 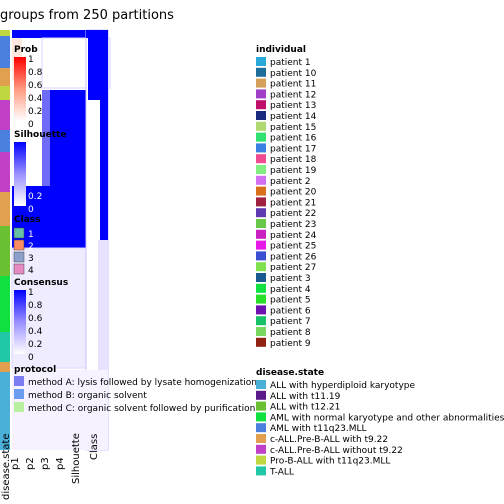 I want to click on consensus-tick: 0.2, so click(x=35, y=345).